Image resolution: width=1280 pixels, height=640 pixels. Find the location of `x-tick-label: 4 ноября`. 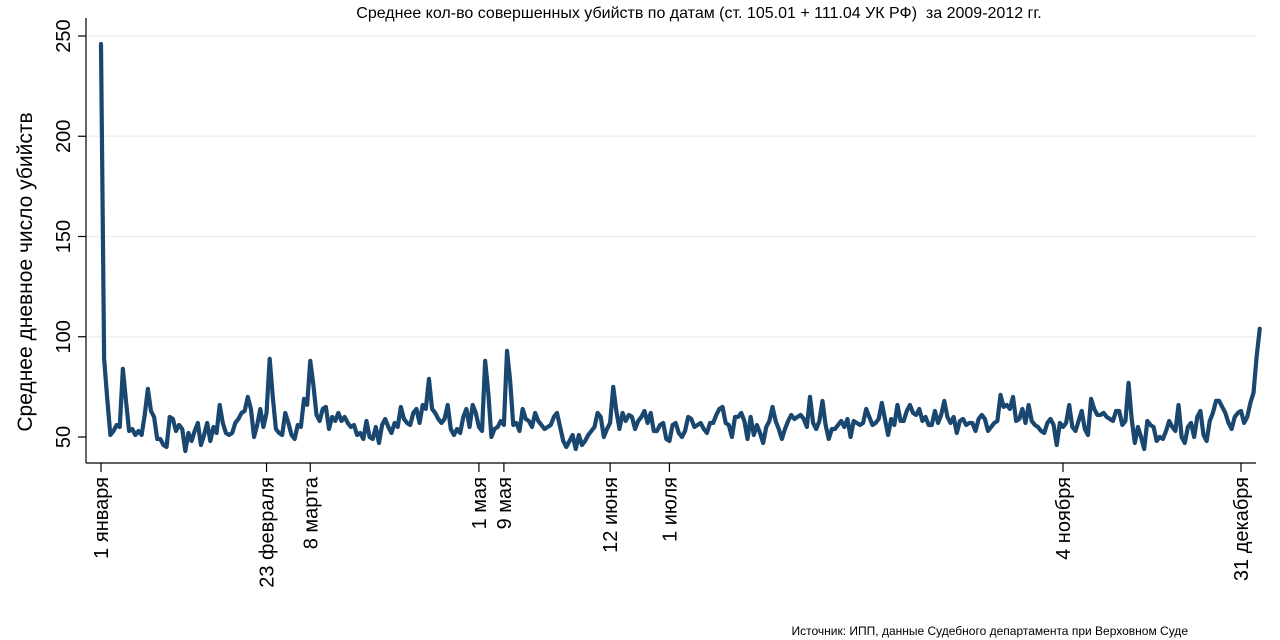

x-tick-label: 4 ноября is located at coordinates (1064, 518).